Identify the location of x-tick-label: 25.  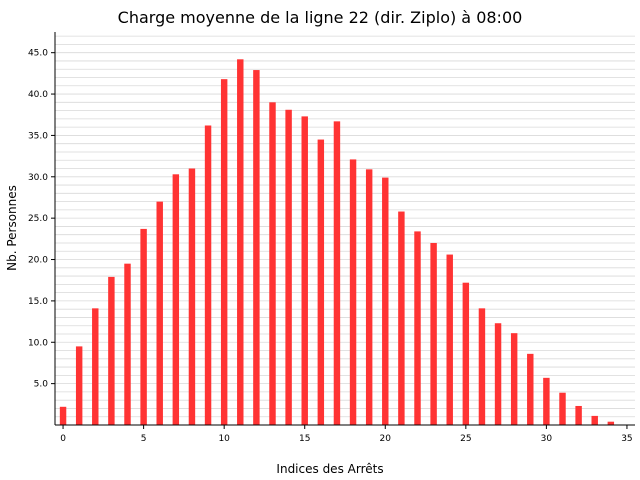
(465, 439).